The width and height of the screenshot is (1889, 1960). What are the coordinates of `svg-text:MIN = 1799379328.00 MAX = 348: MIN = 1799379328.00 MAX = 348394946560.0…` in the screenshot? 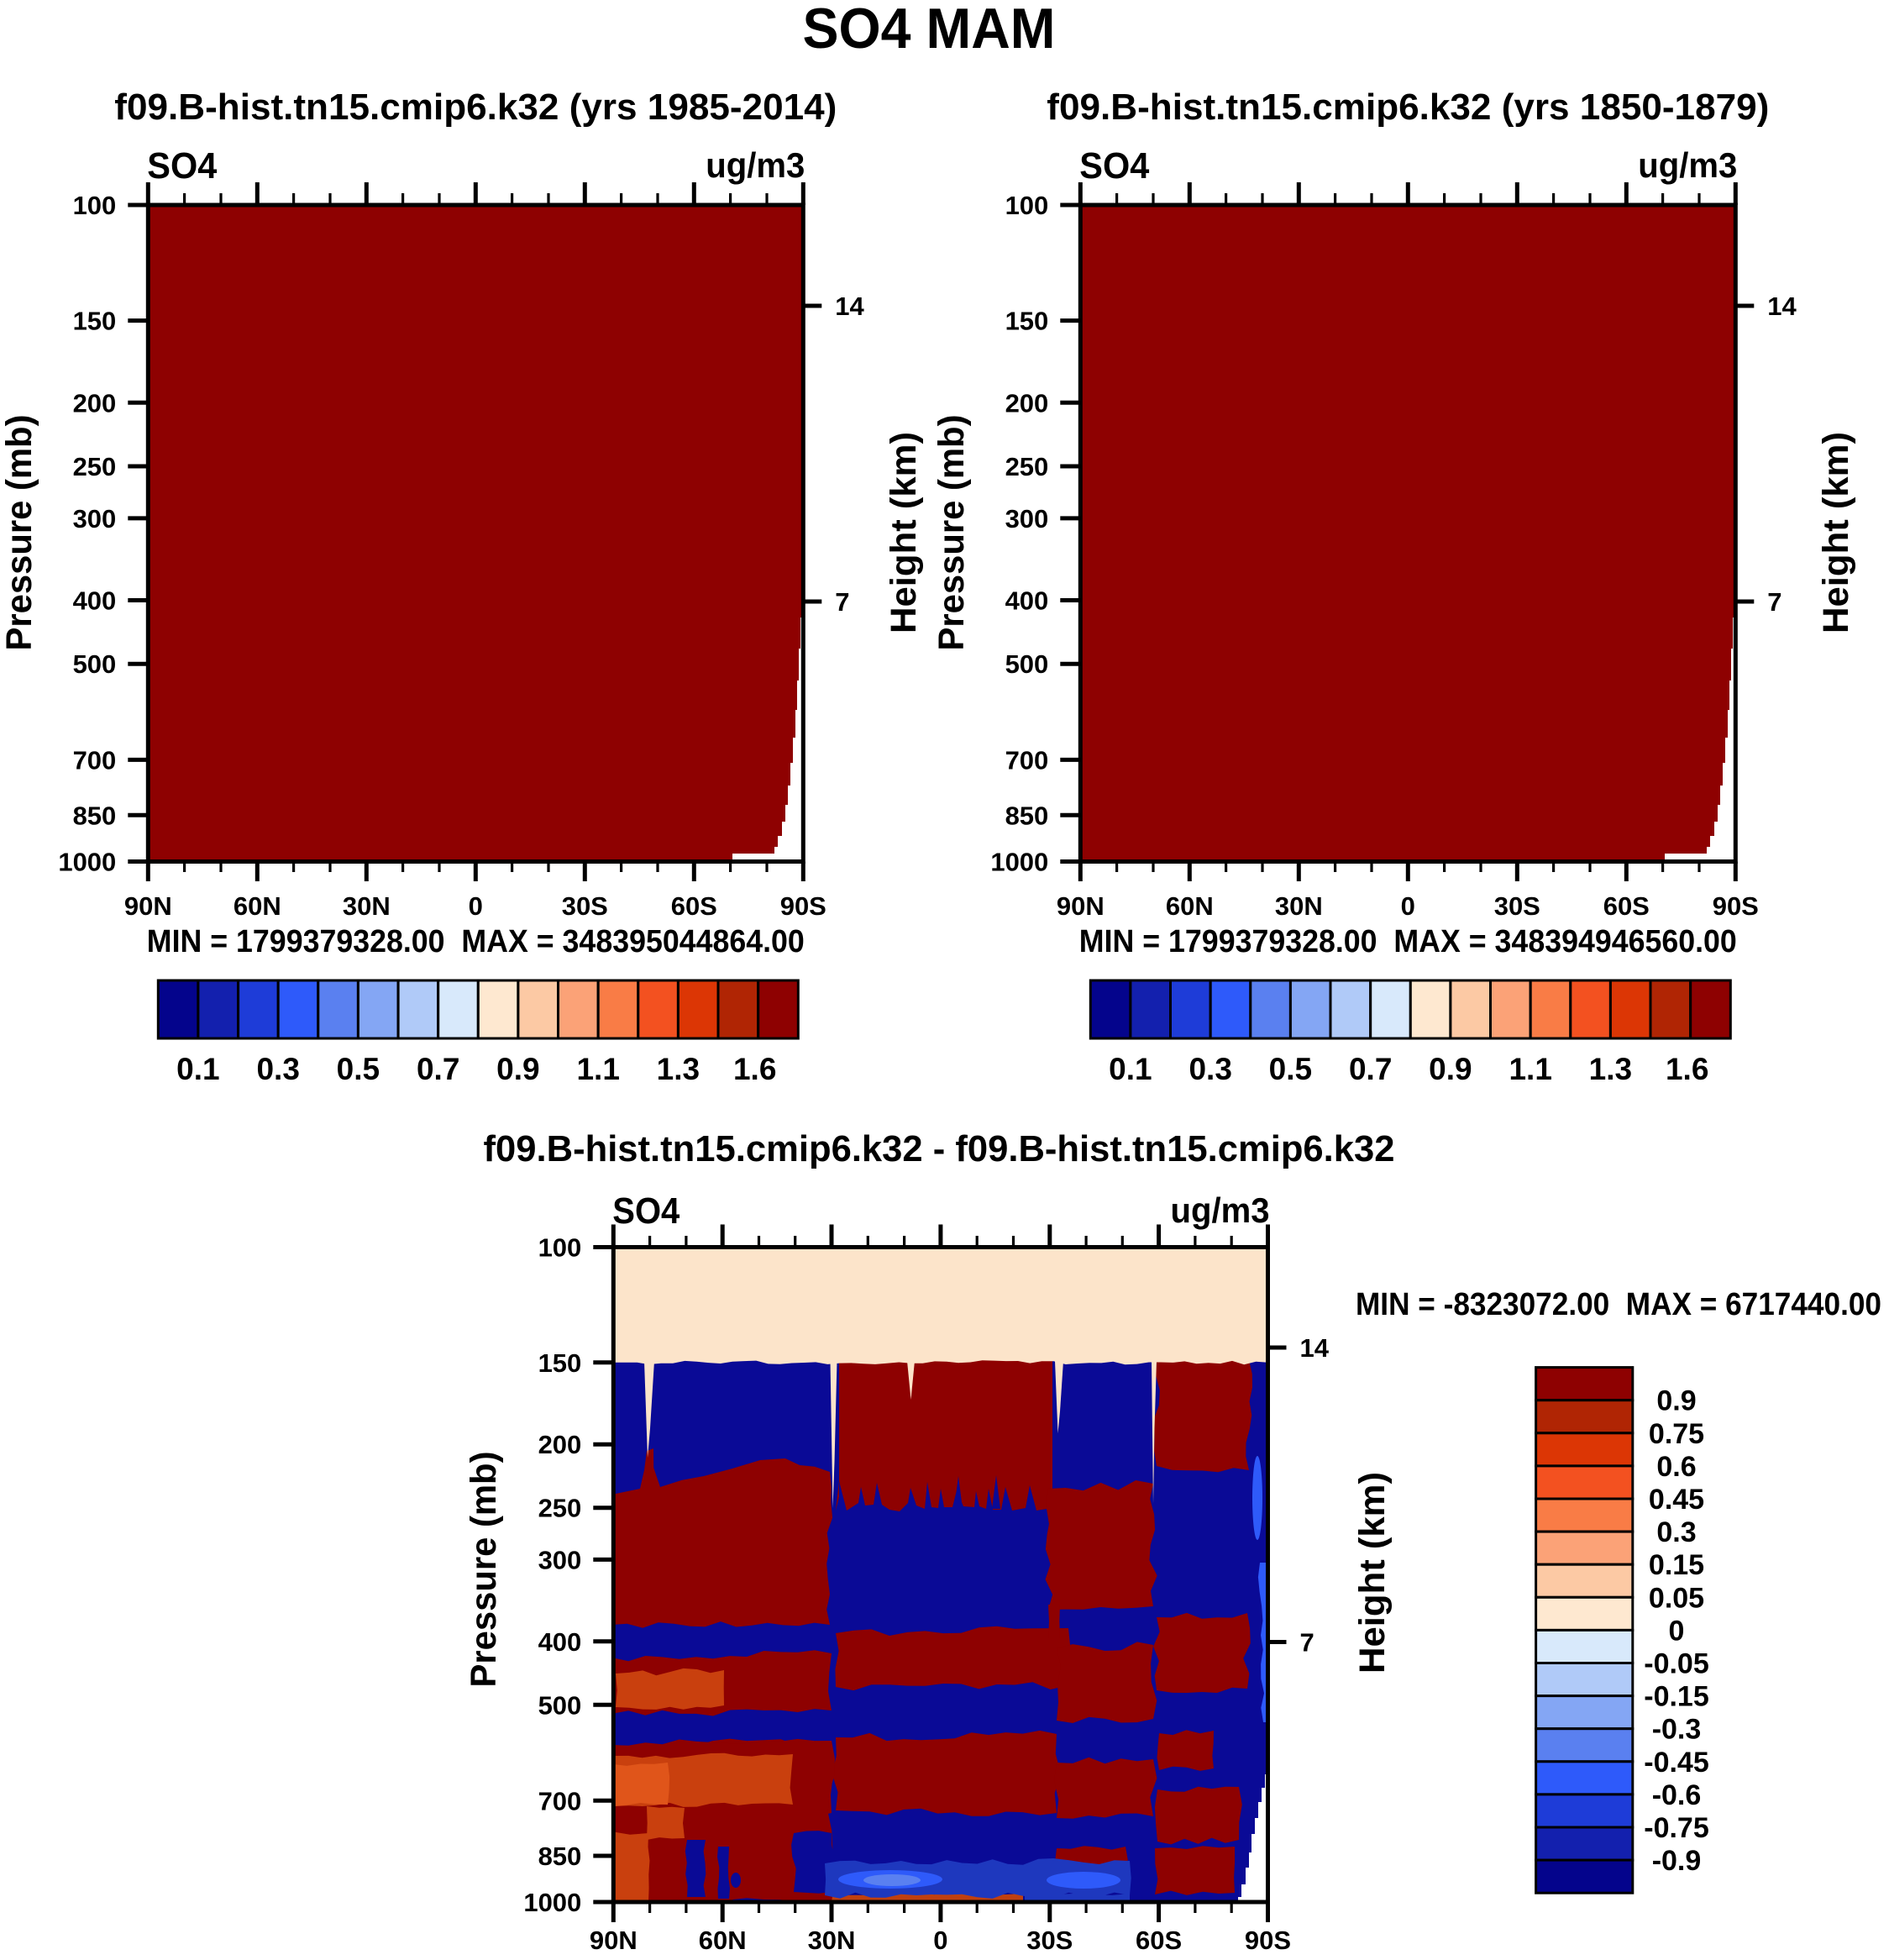 It's located at (1408, 941).